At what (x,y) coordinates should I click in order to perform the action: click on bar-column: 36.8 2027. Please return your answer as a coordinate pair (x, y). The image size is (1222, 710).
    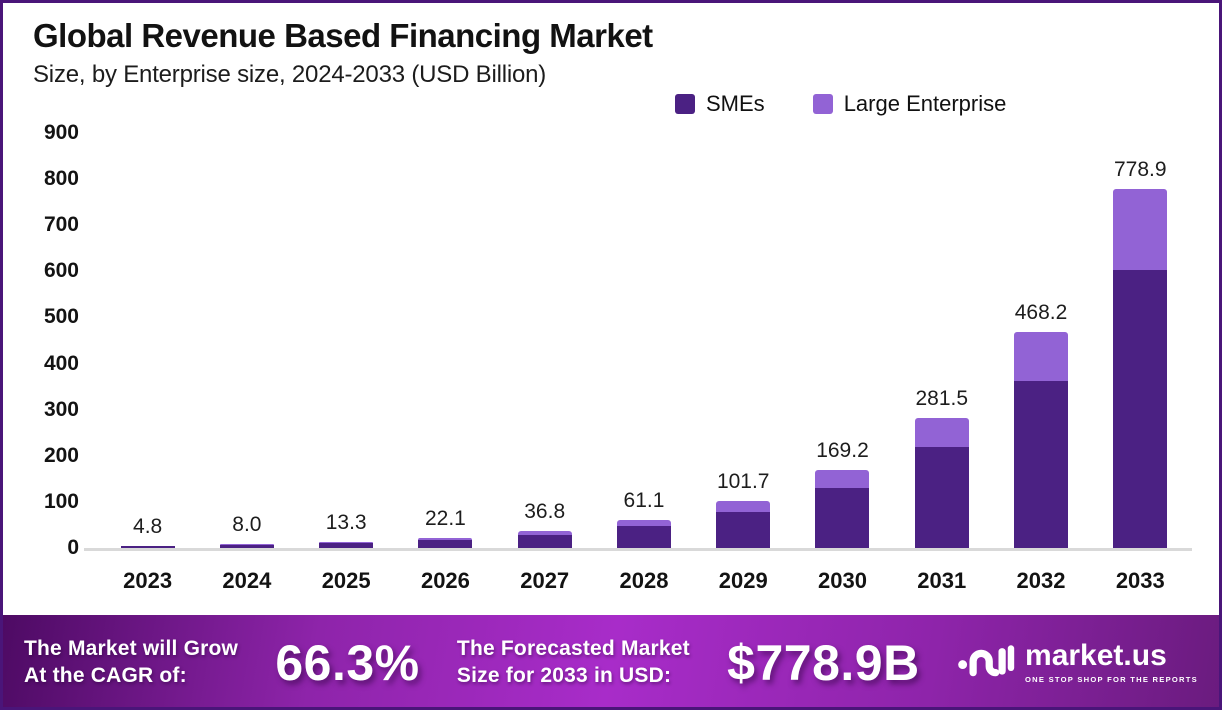
    Looking at the image, I should click on (544, 363).